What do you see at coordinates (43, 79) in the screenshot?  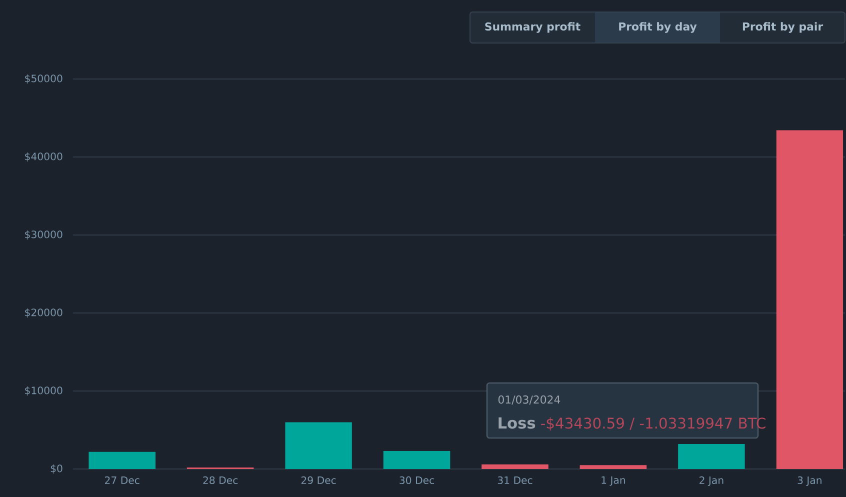 I see `y-tick-label: $50000` at bounding box center [43, 79].